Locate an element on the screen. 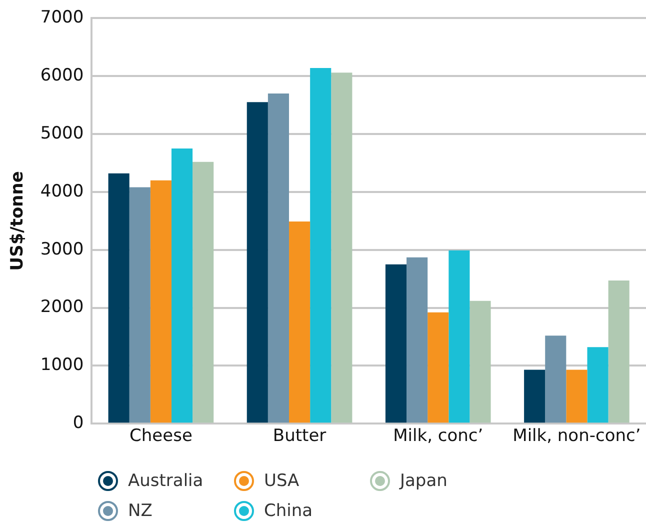 Image resolution: width=646 pixels, height=525 pixels. legend-label: Australia is located at coordinates (166, 481).